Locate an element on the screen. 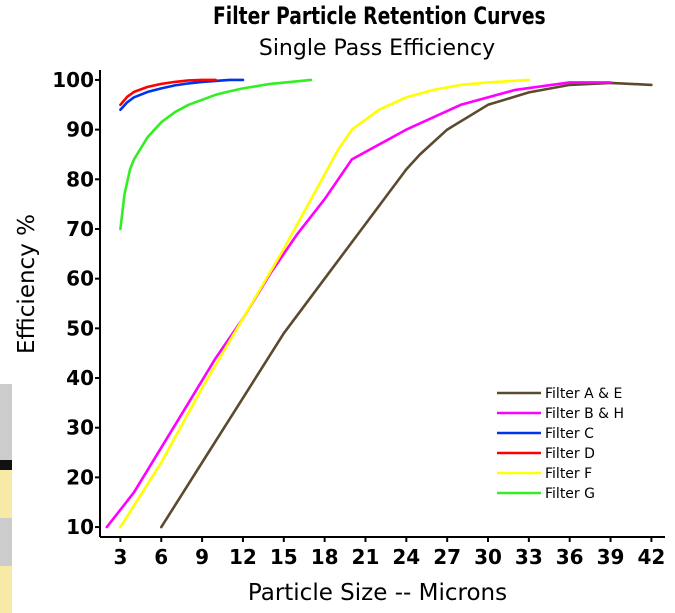  x-tick-label: 33 is located at coordinates (529, 557).